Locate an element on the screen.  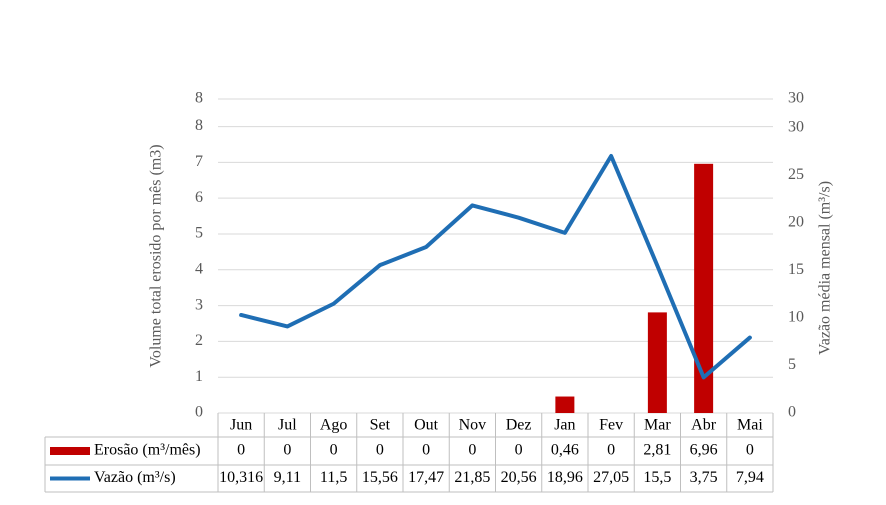
table-value: 9,11 is located at coordinates (287, 477).